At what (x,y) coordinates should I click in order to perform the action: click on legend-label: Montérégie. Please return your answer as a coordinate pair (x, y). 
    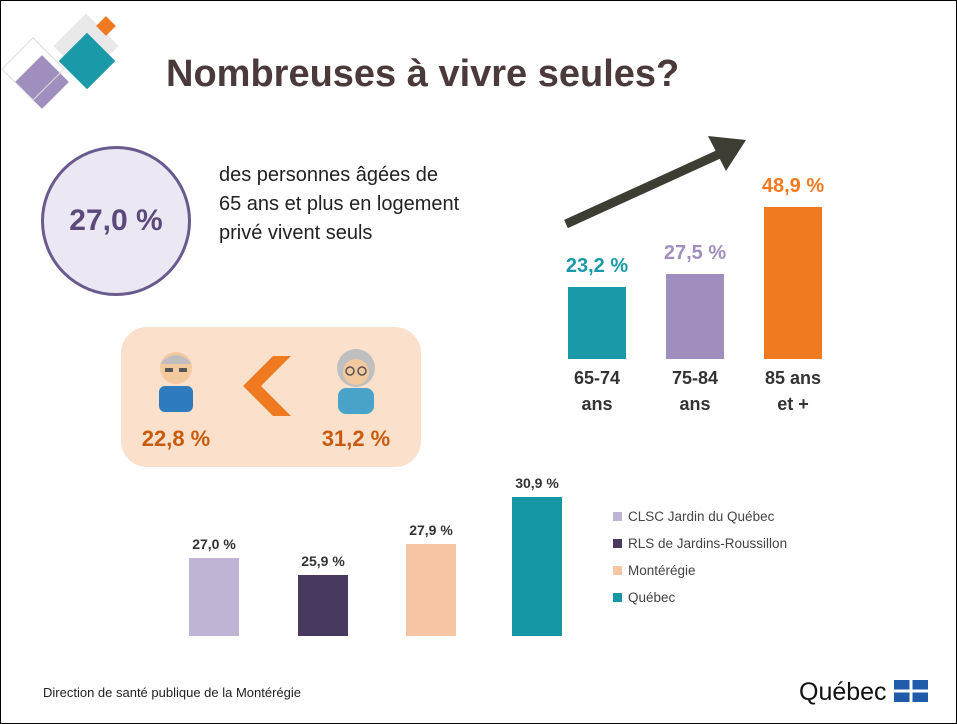
    Looking at the image, I should click on (662, 570).